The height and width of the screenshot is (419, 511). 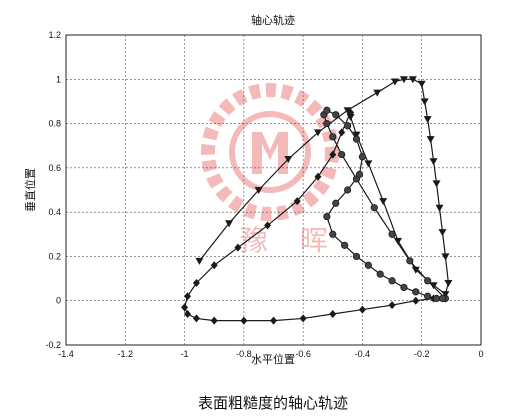 I want to click on x-axis-label: 水平位置, so click(x=273, y=359).